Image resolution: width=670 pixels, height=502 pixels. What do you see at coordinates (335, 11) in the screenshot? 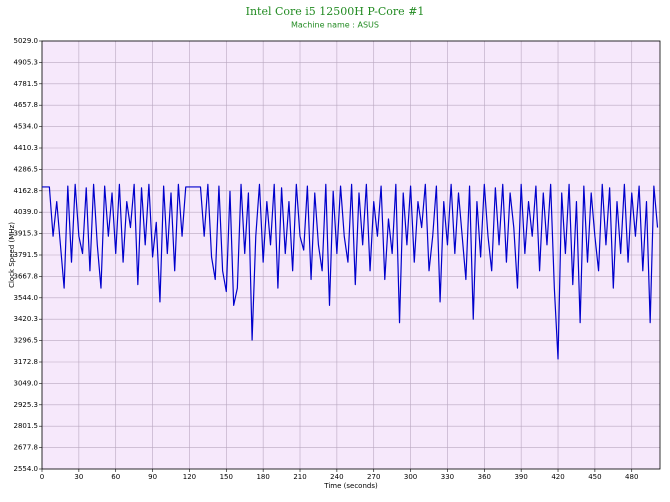
I see `chart-title: Intel Core i5 12500H P-Core #1` at bounding box center [335, 11].